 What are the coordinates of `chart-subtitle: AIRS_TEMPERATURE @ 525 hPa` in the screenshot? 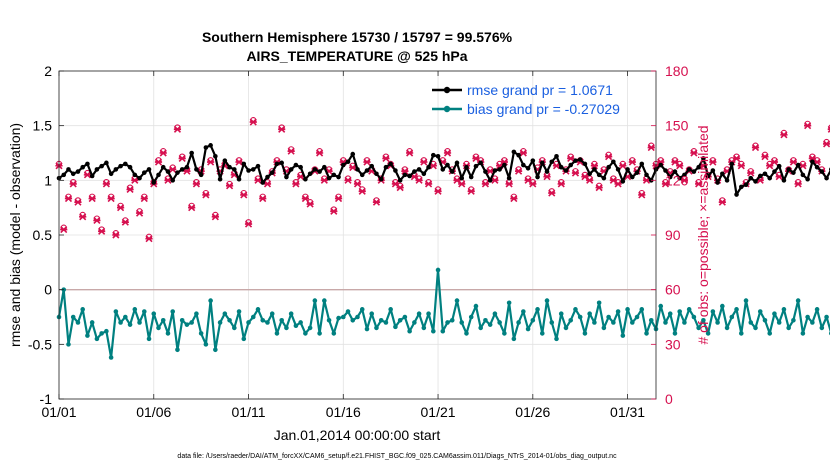 It's located at (356, 56).